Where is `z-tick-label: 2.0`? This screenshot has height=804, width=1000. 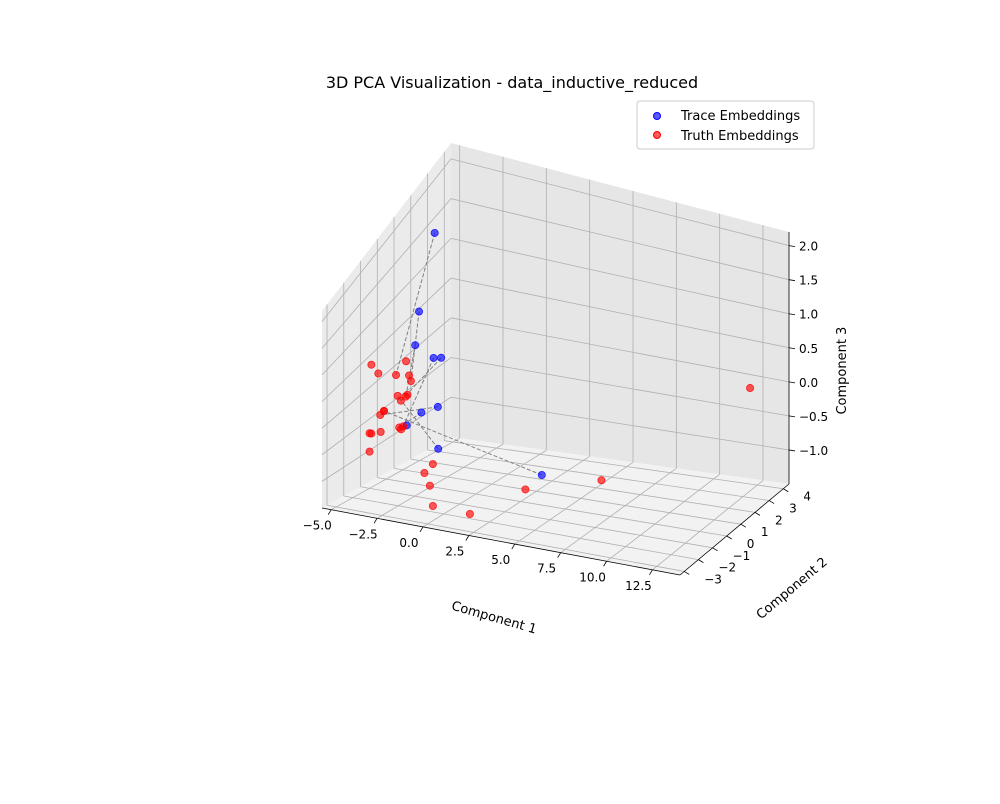 z-tick-label: 2.0 is located at coordinates (808, 247).